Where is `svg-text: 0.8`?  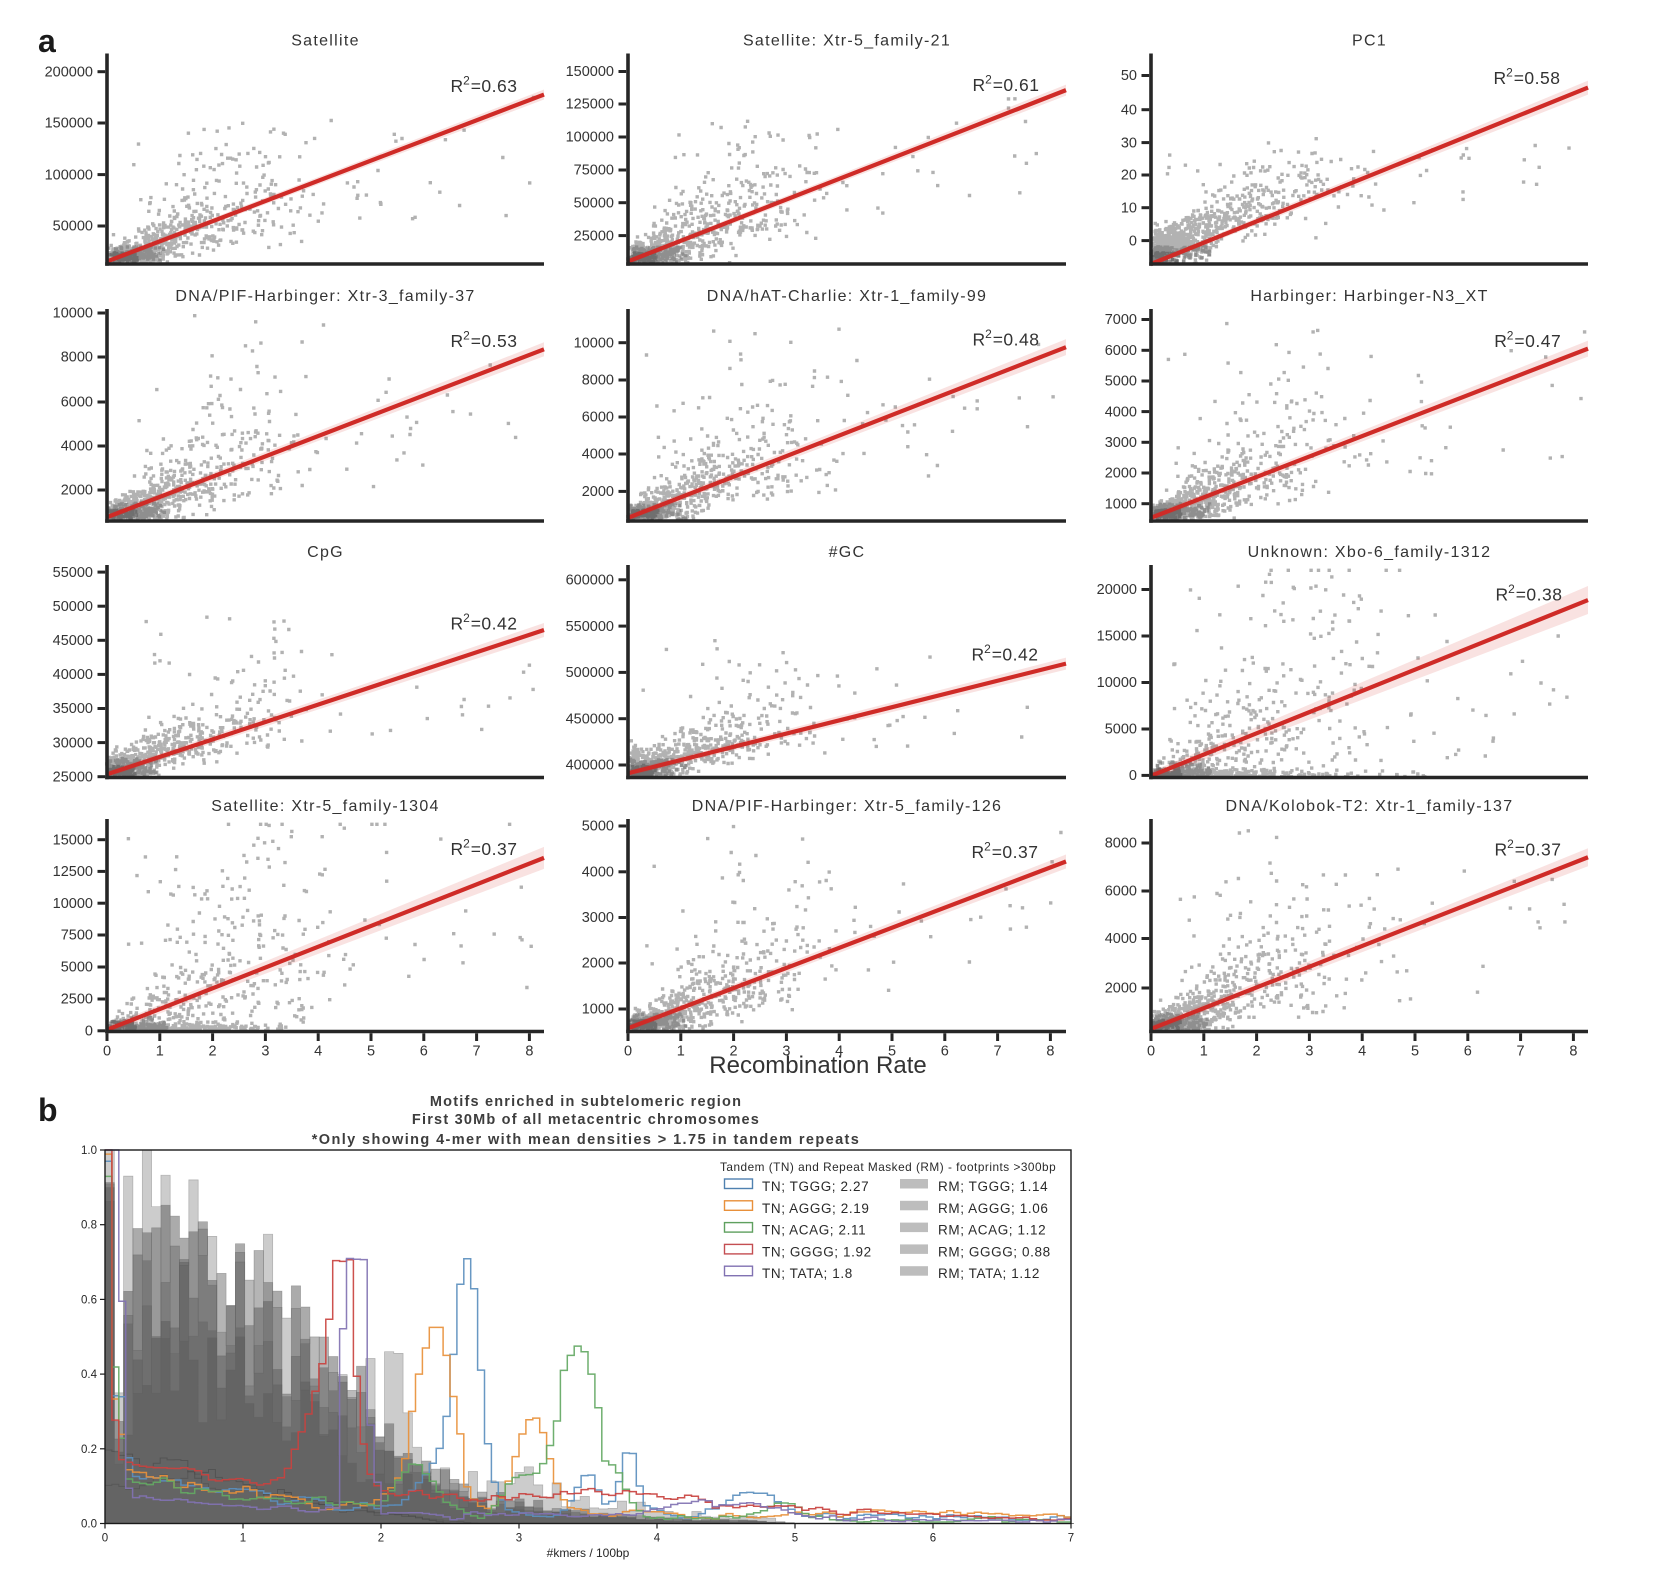 svg-text: 0.8 is located at coordinates (89, 1226).